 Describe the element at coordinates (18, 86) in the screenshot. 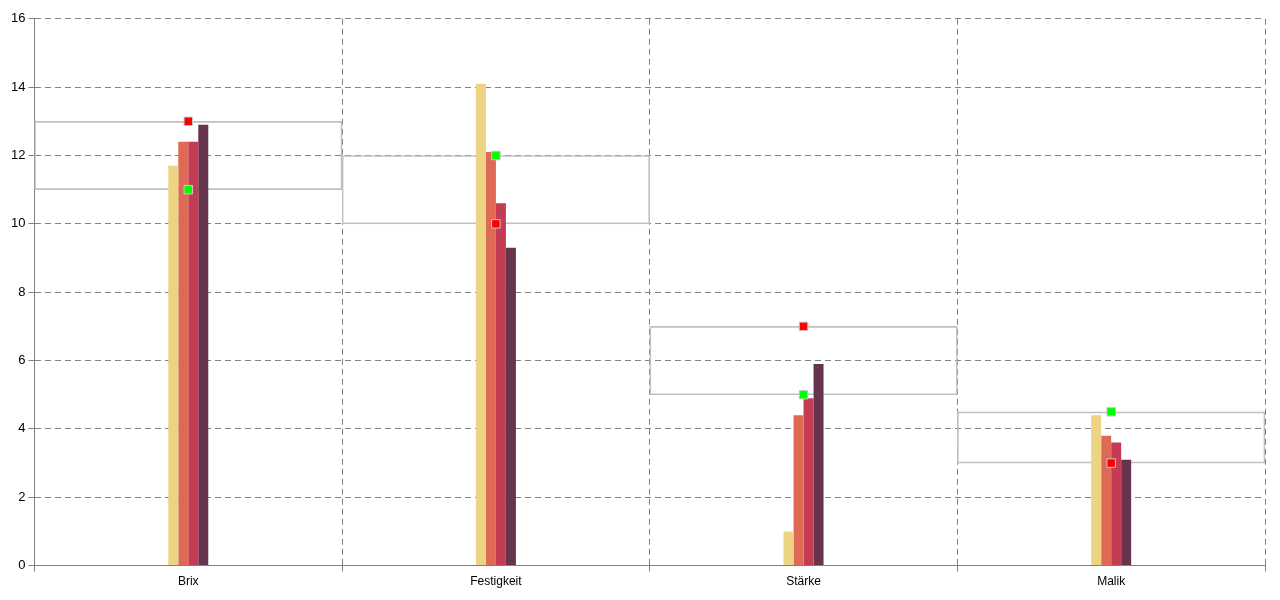

I see `y-tick-label: 14` at that location.